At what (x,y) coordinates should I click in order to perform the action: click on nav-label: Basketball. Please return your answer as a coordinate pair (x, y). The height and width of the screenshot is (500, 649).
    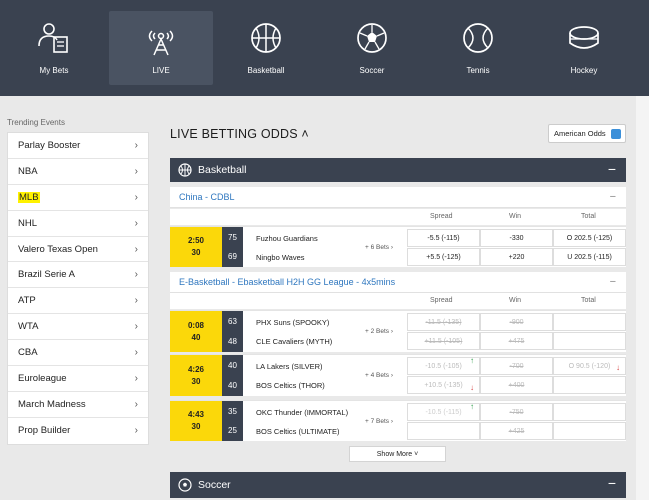
    Looking at the image, I should click on (266, 70).